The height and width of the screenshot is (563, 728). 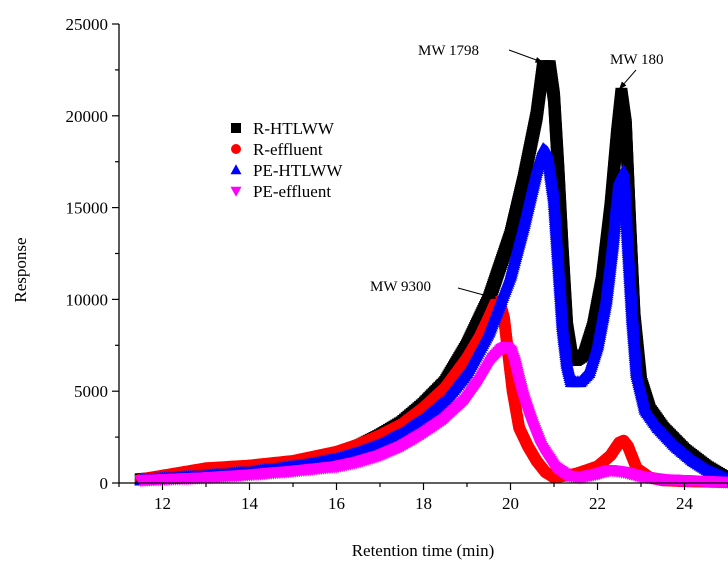 I want to click on annotation-label: MW 180, so click(x=636, y=60).